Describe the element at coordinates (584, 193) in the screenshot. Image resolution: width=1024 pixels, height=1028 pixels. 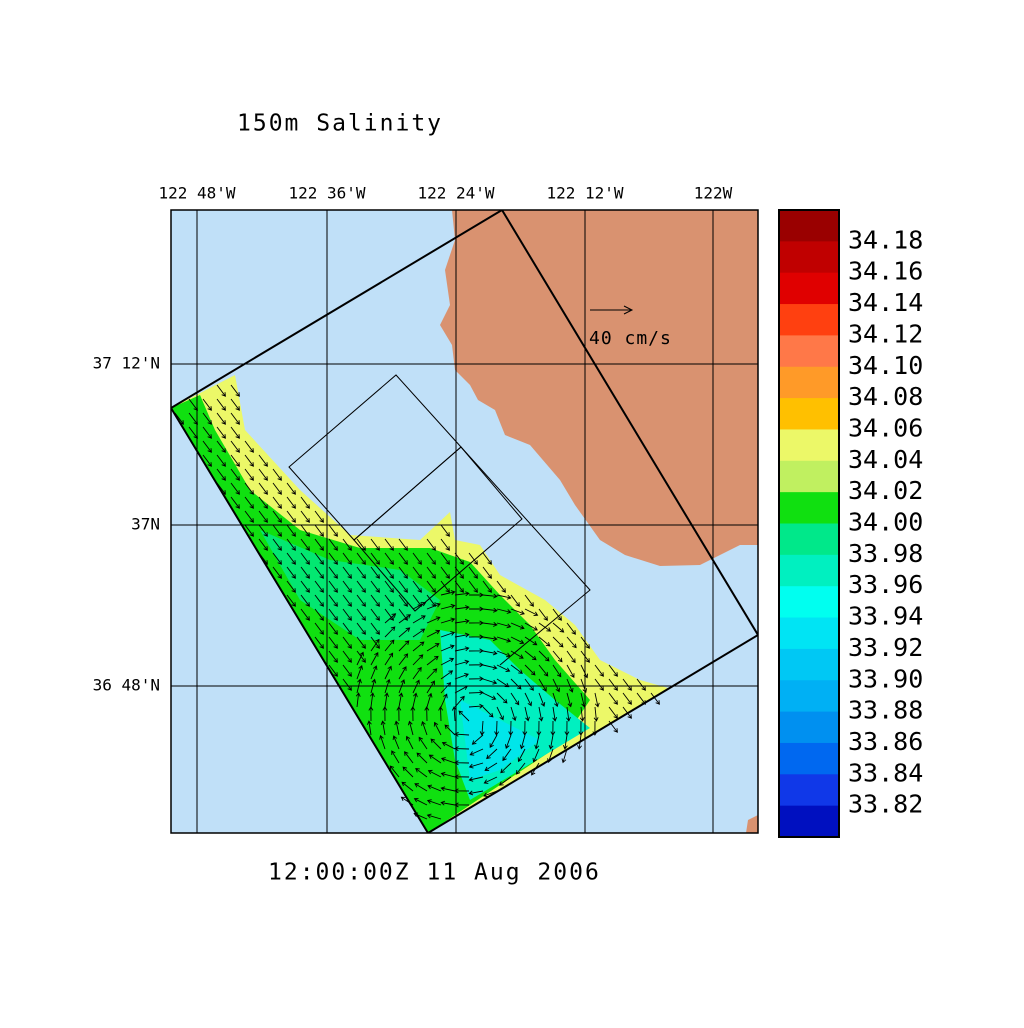
I see `lon-label: 122 12'W` at that location.